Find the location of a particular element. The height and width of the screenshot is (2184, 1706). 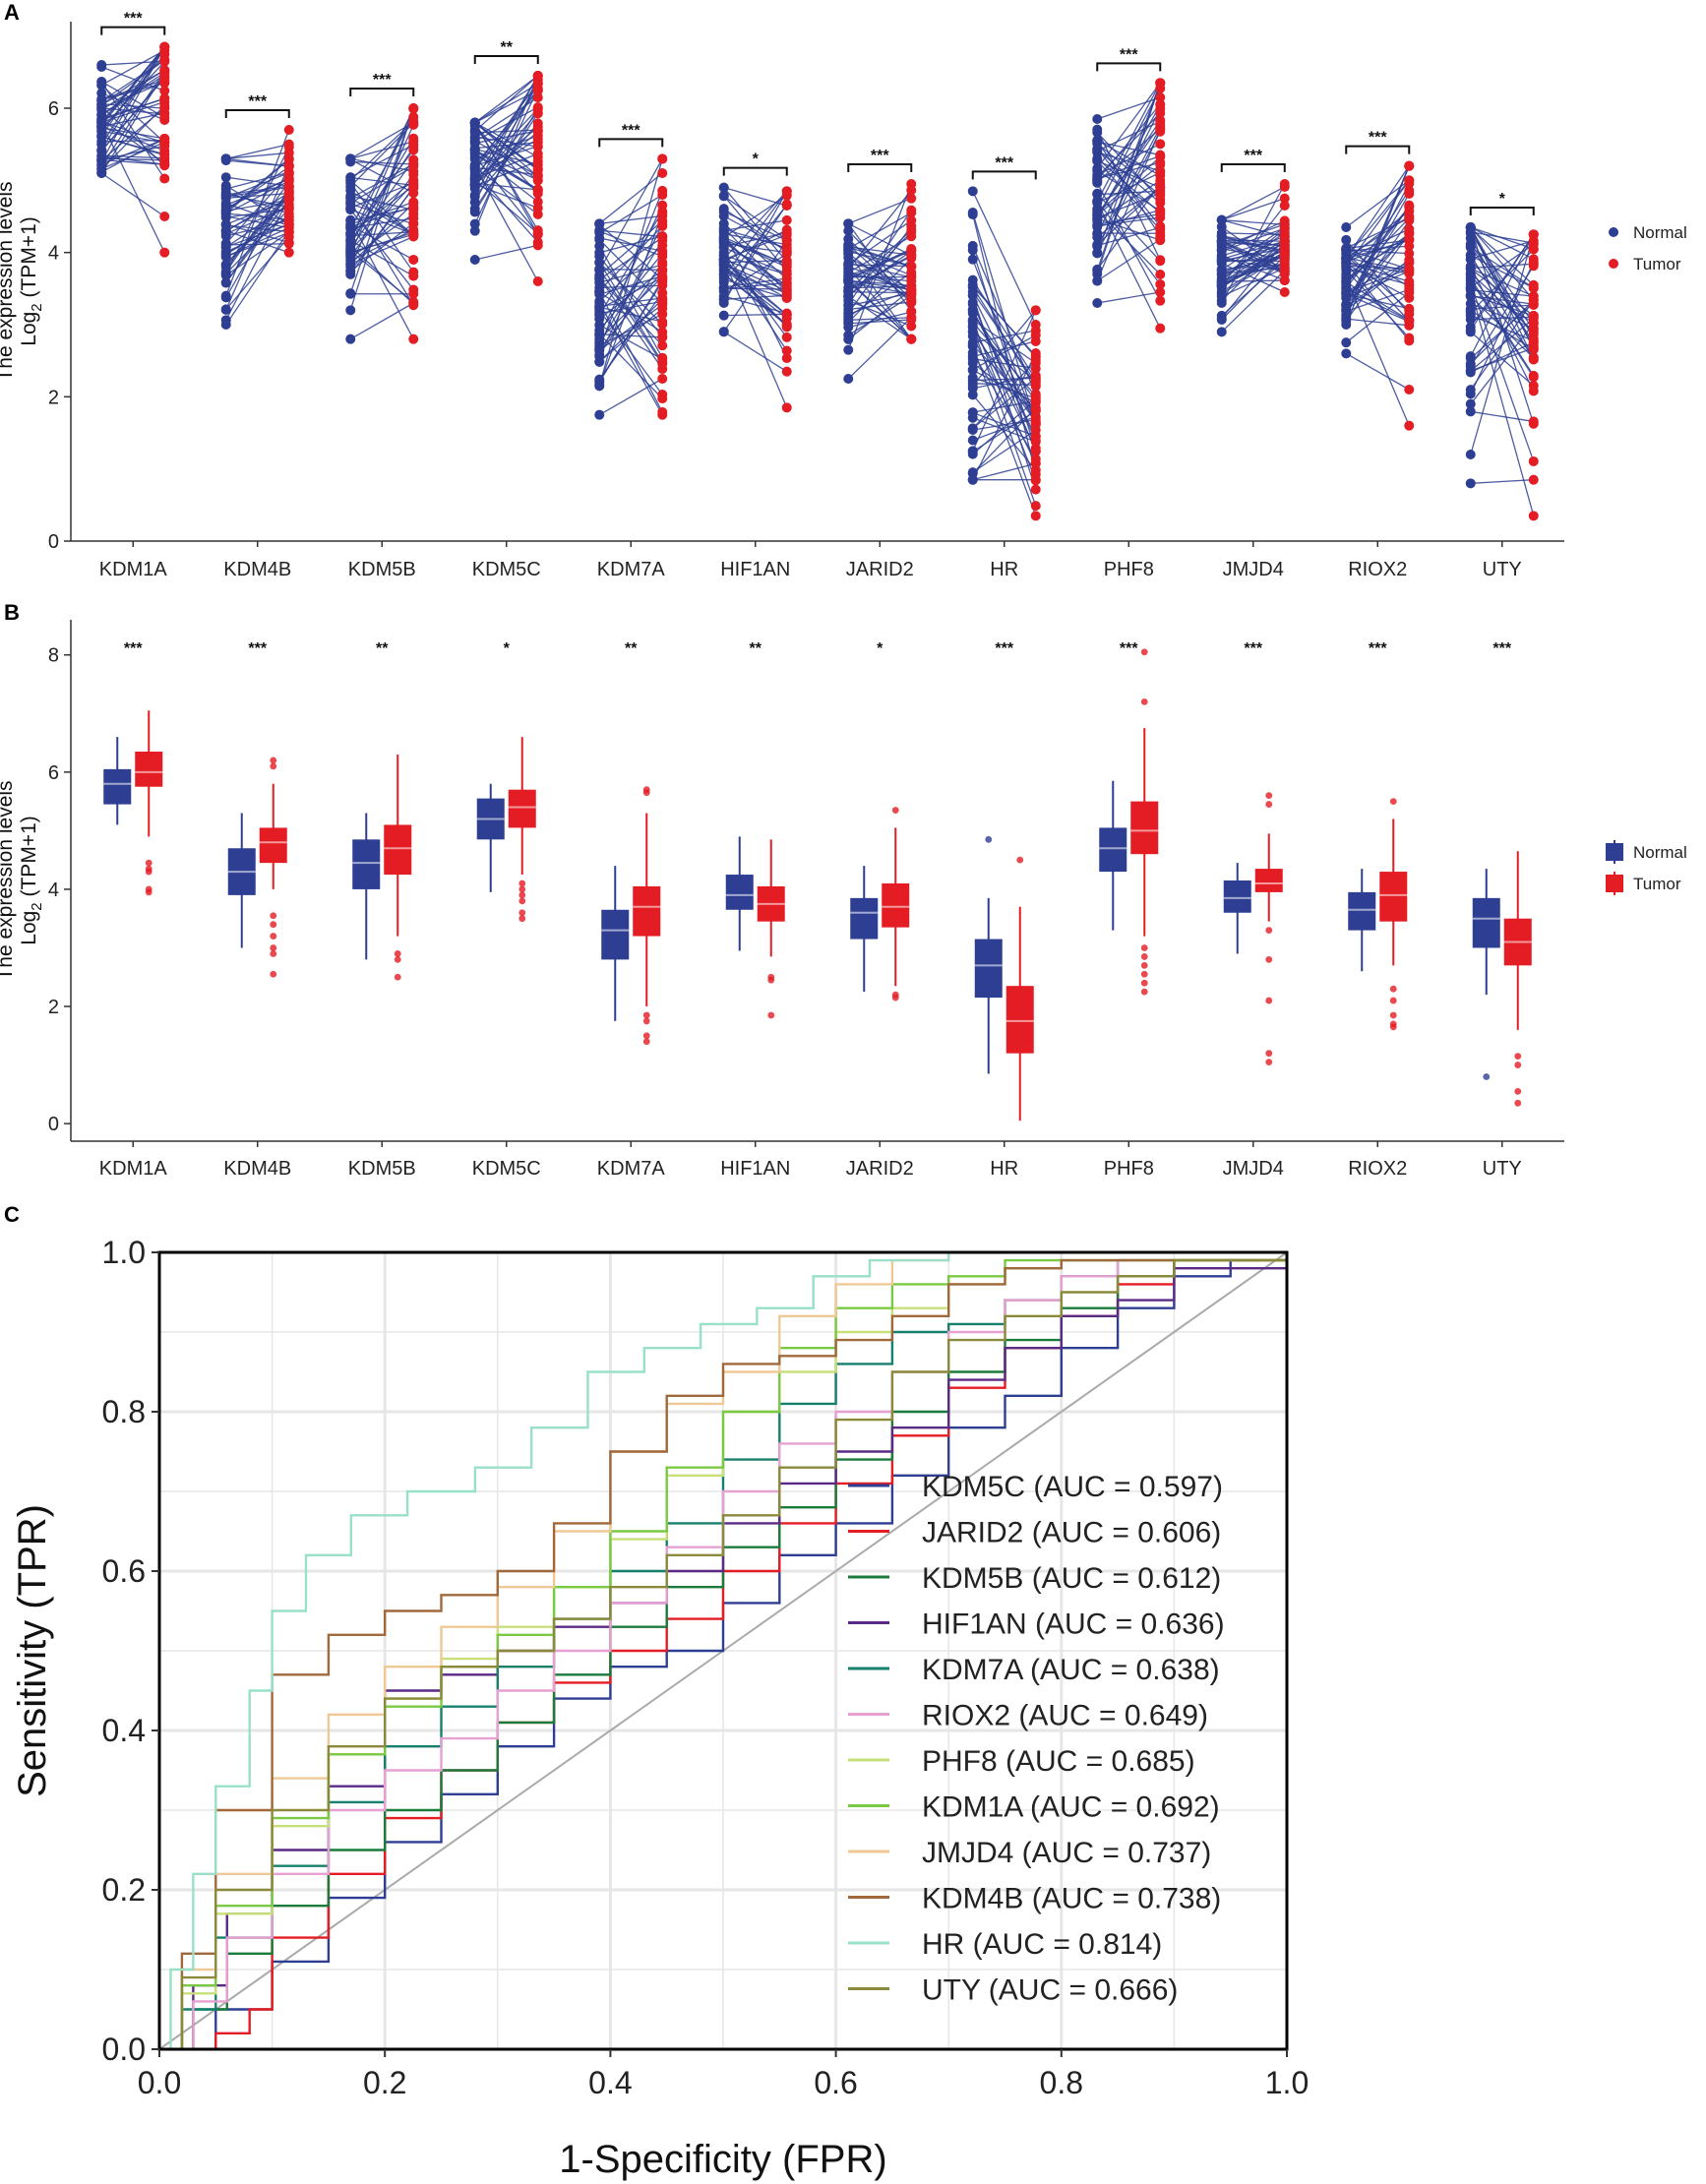

panel-a-xtick-label: KDM5C is located at coordinates (506, 569).